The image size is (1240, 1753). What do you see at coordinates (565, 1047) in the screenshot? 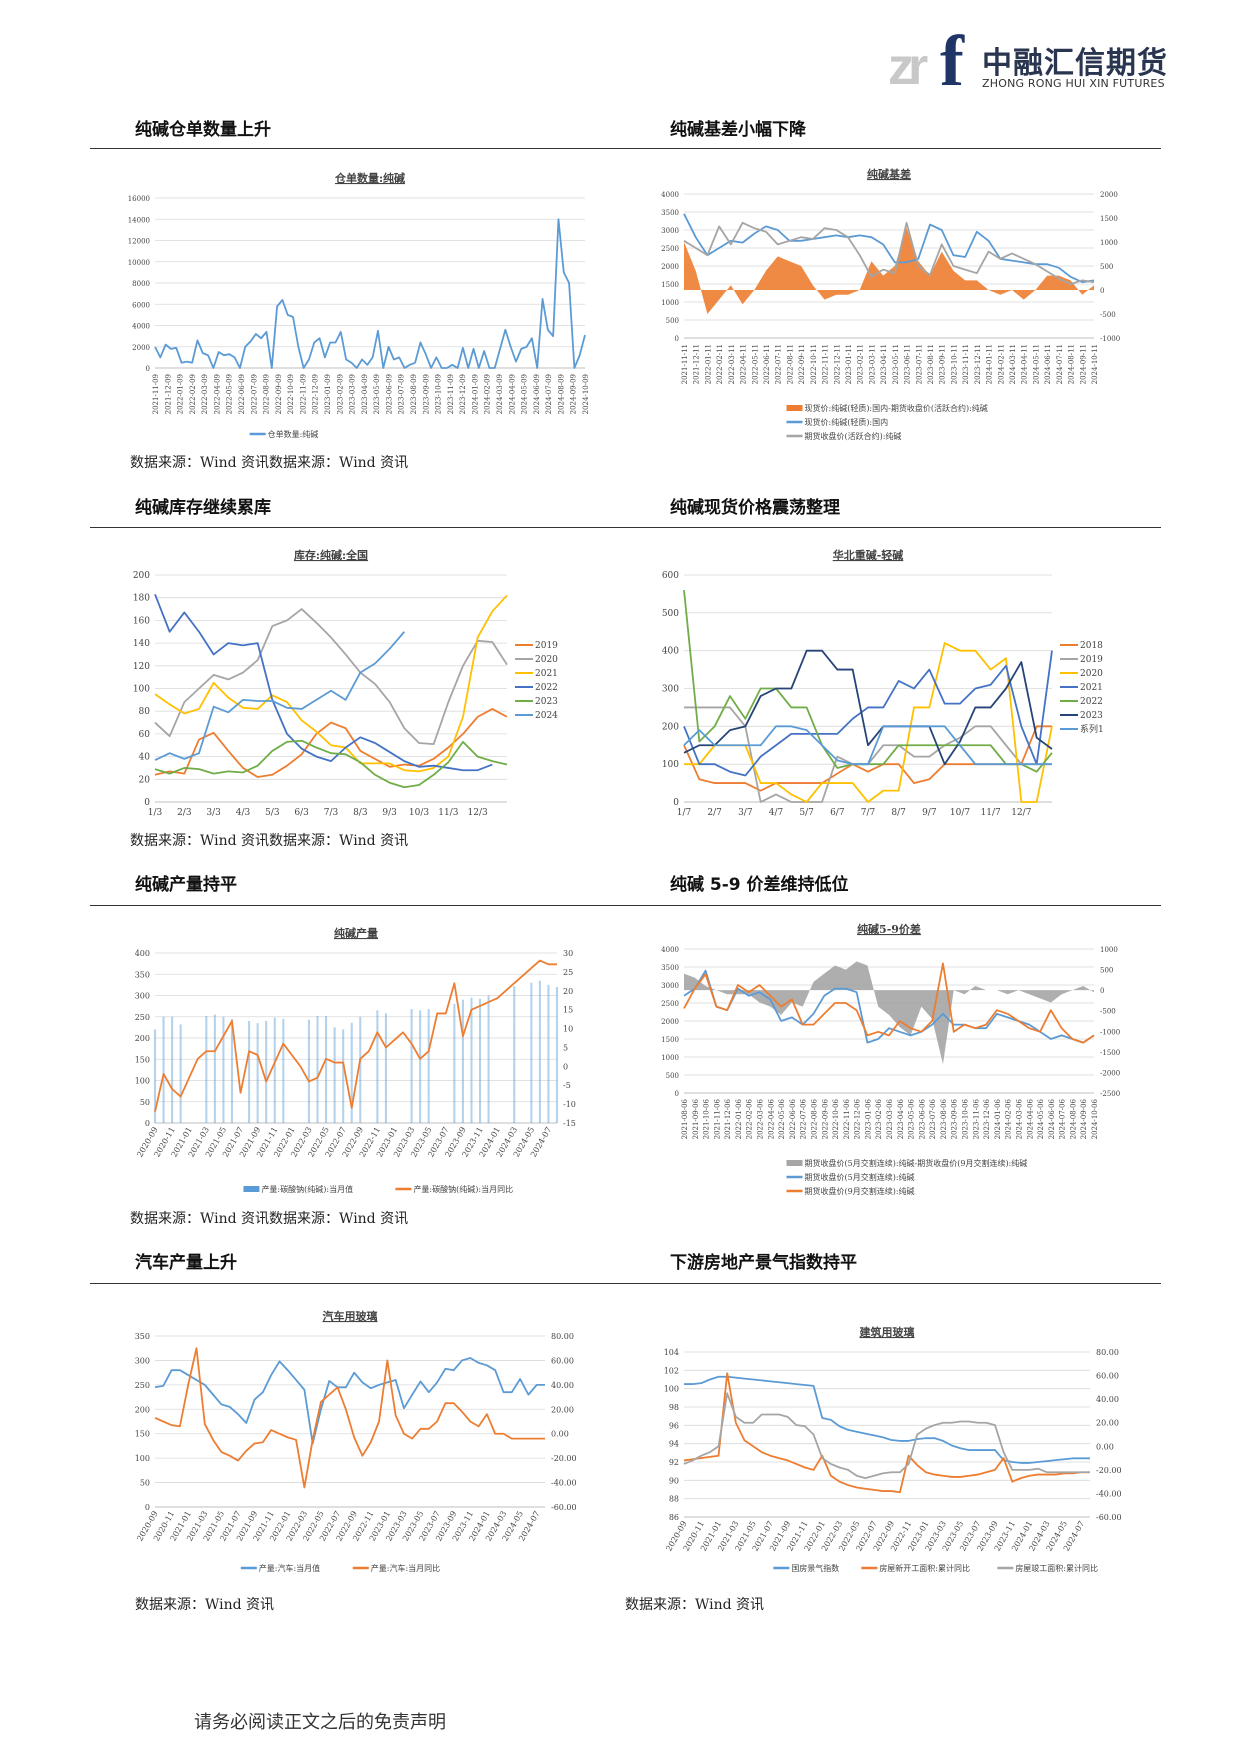
I see `y2-tick-label: 5` at bounding box center [565, 1047].